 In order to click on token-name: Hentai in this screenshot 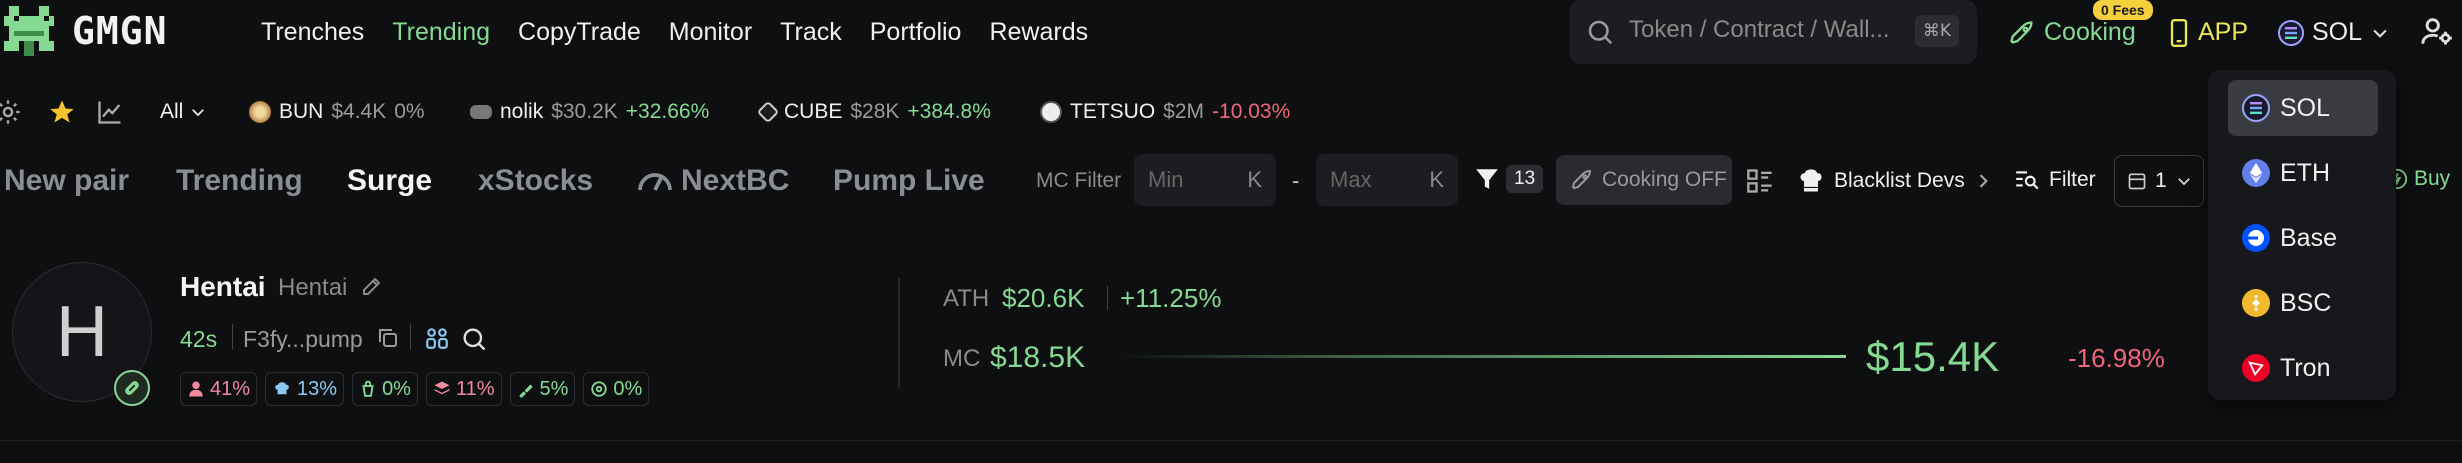, I will do `click(223, 286)`.